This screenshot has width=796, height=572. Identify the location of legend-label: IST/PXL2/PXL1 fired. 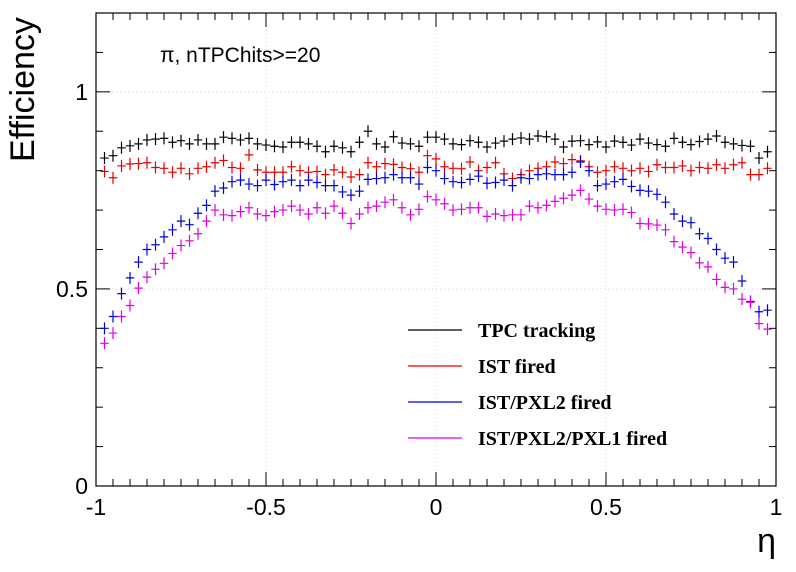
(572, 439).